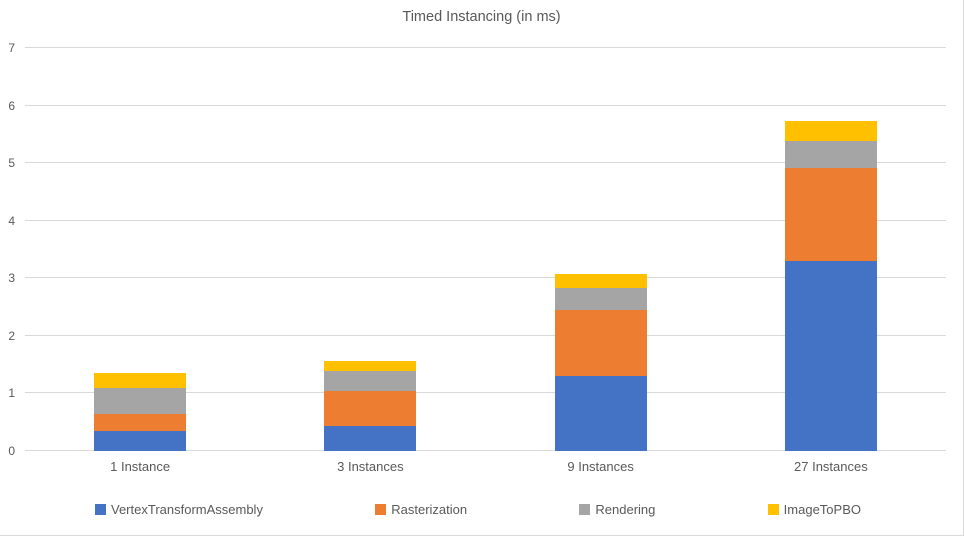 The height and width of the screenshot is (536, 964). I want to click on legend-label: VertexTransformAssembly, so click(187, 509).